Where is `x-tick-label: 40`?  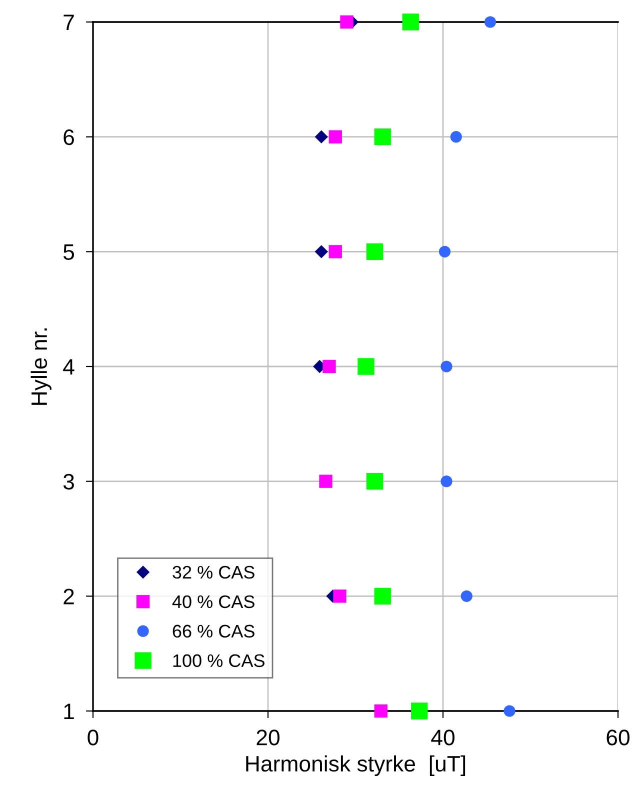
x-tick-label: 40 is located at coordinates (442, 738).